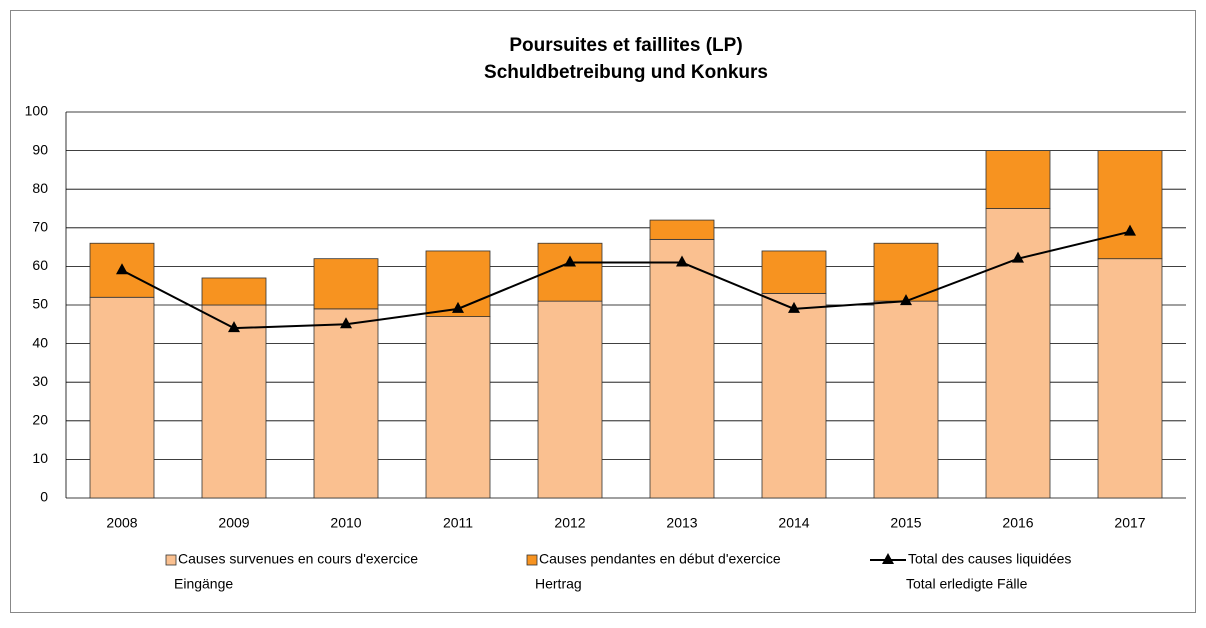 The image size is (1206, 628). What do you see at coordinates (967, 584) in the screenshot?
I see `legend-label: Total erledigte Fälle` at bounding box center [967, 584].